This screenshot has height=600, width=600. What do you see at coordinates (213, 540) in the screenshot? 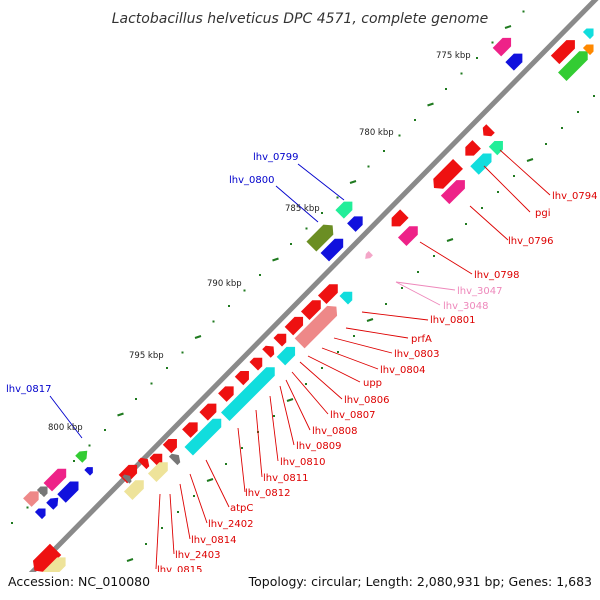
I see `gene-label: lhv_0814` at bounding box center [213, 540].